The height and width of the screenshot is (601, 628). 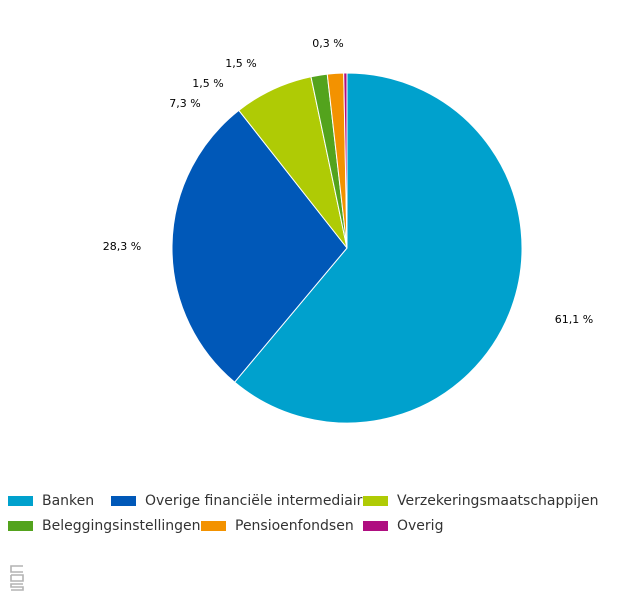 I want to click on legend-label-pensioenfondsen: Pensioenfondsen, so click(x=294, y=525).